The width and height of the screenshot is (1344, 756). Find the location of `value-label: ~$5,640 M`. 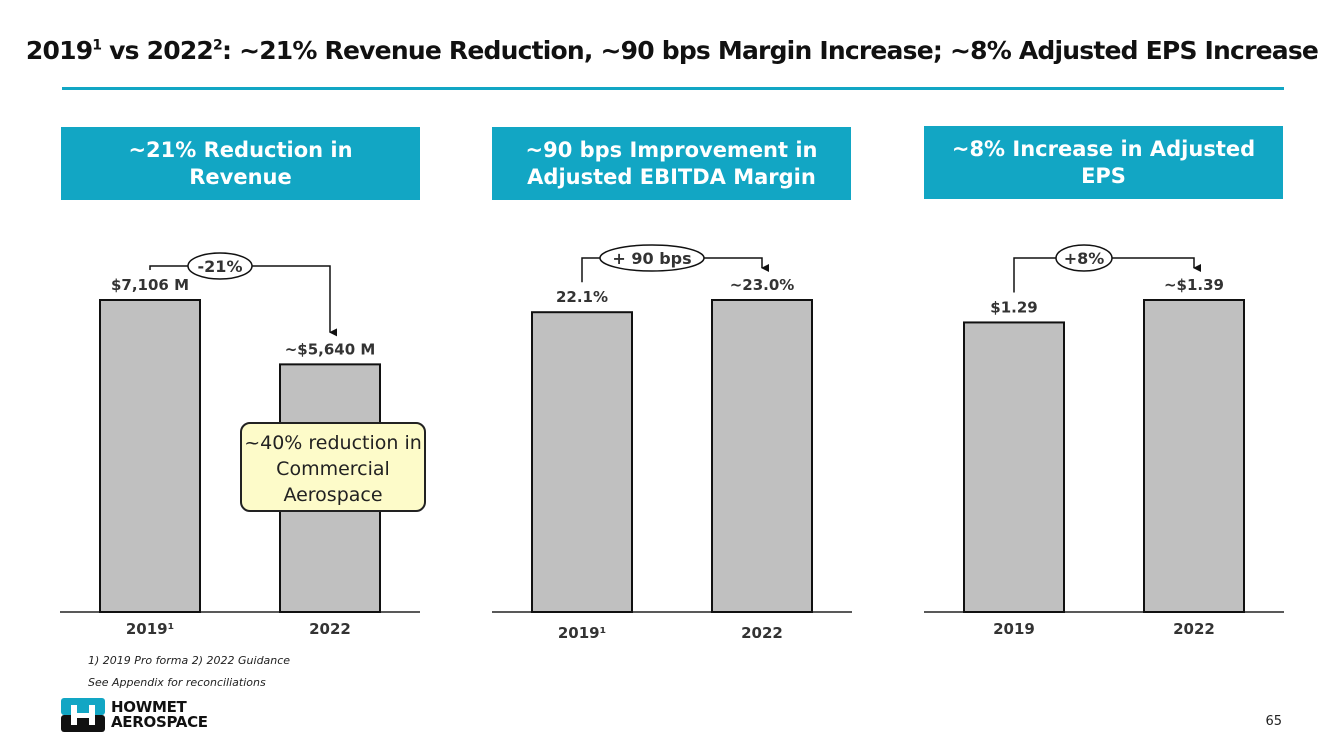

value-label: ~$5,640 M is located at coordinates (330, 349).